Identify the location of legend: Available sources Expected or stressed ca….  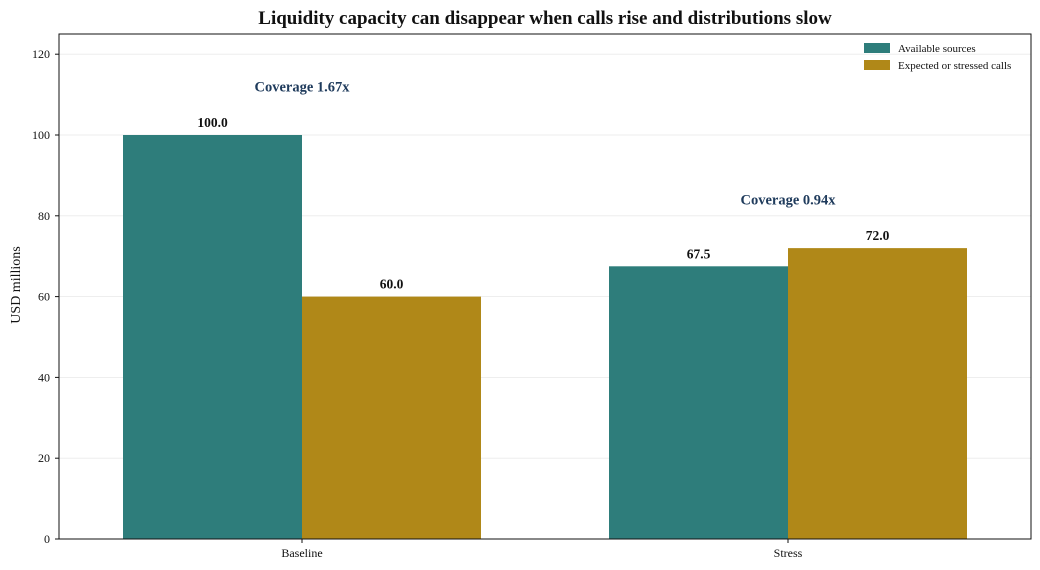
(937, 57).